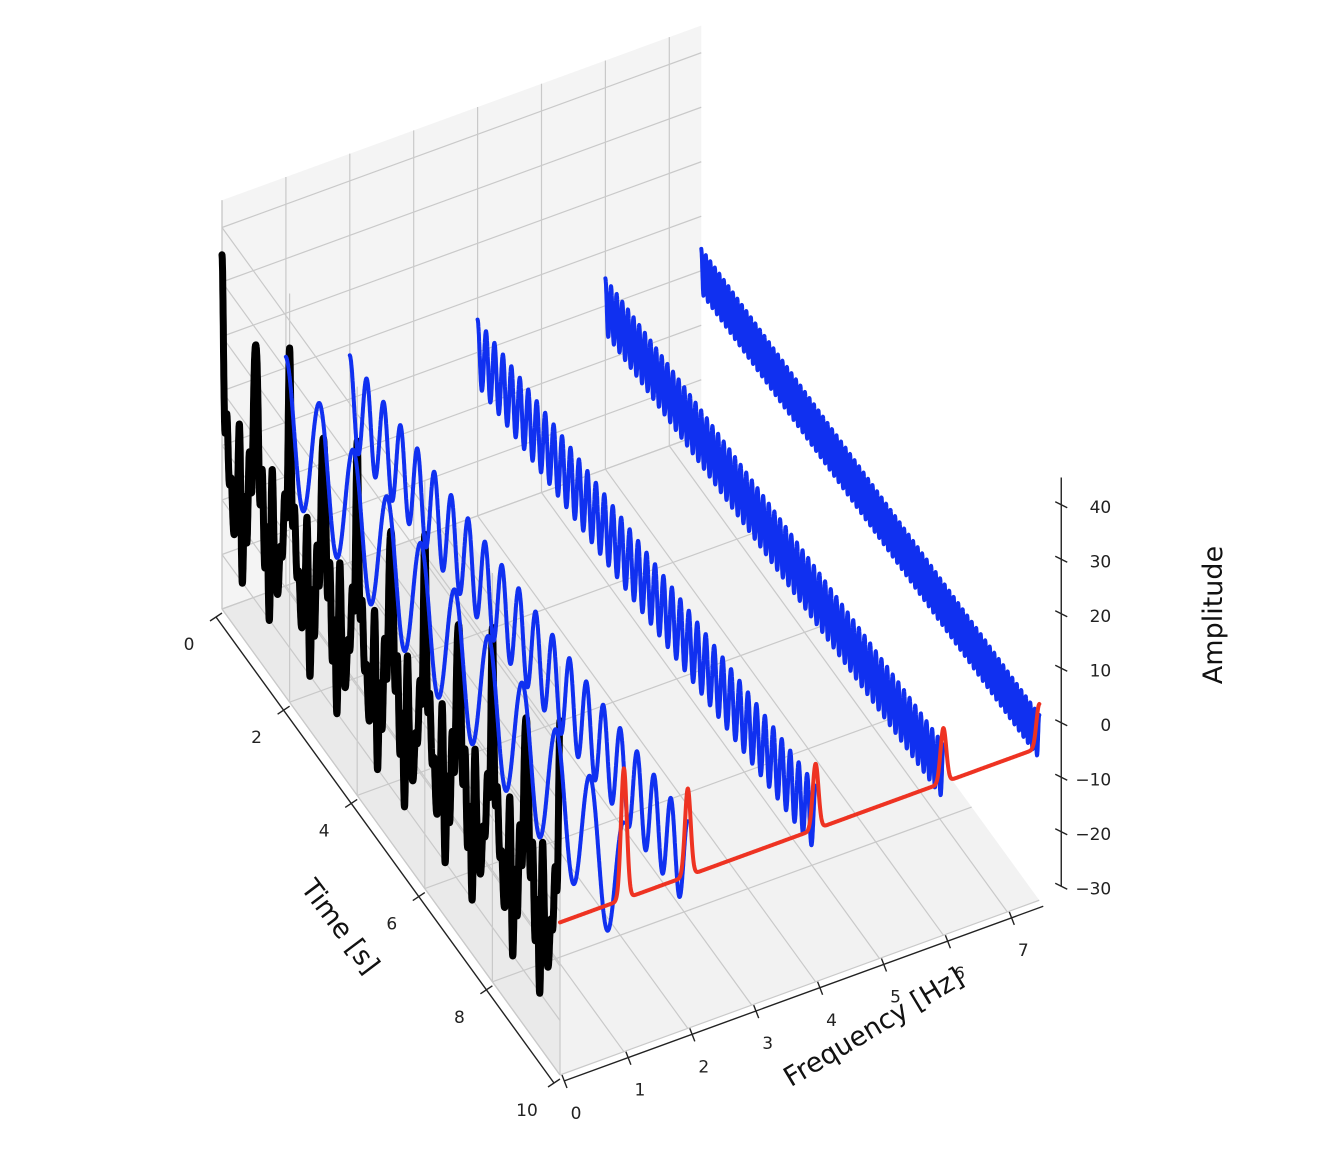 This screenshot has width=1344, height=1166. Describe the element at coordinates (256, 738) in the screenshot. I see `x-tick-label: 2` at that location.